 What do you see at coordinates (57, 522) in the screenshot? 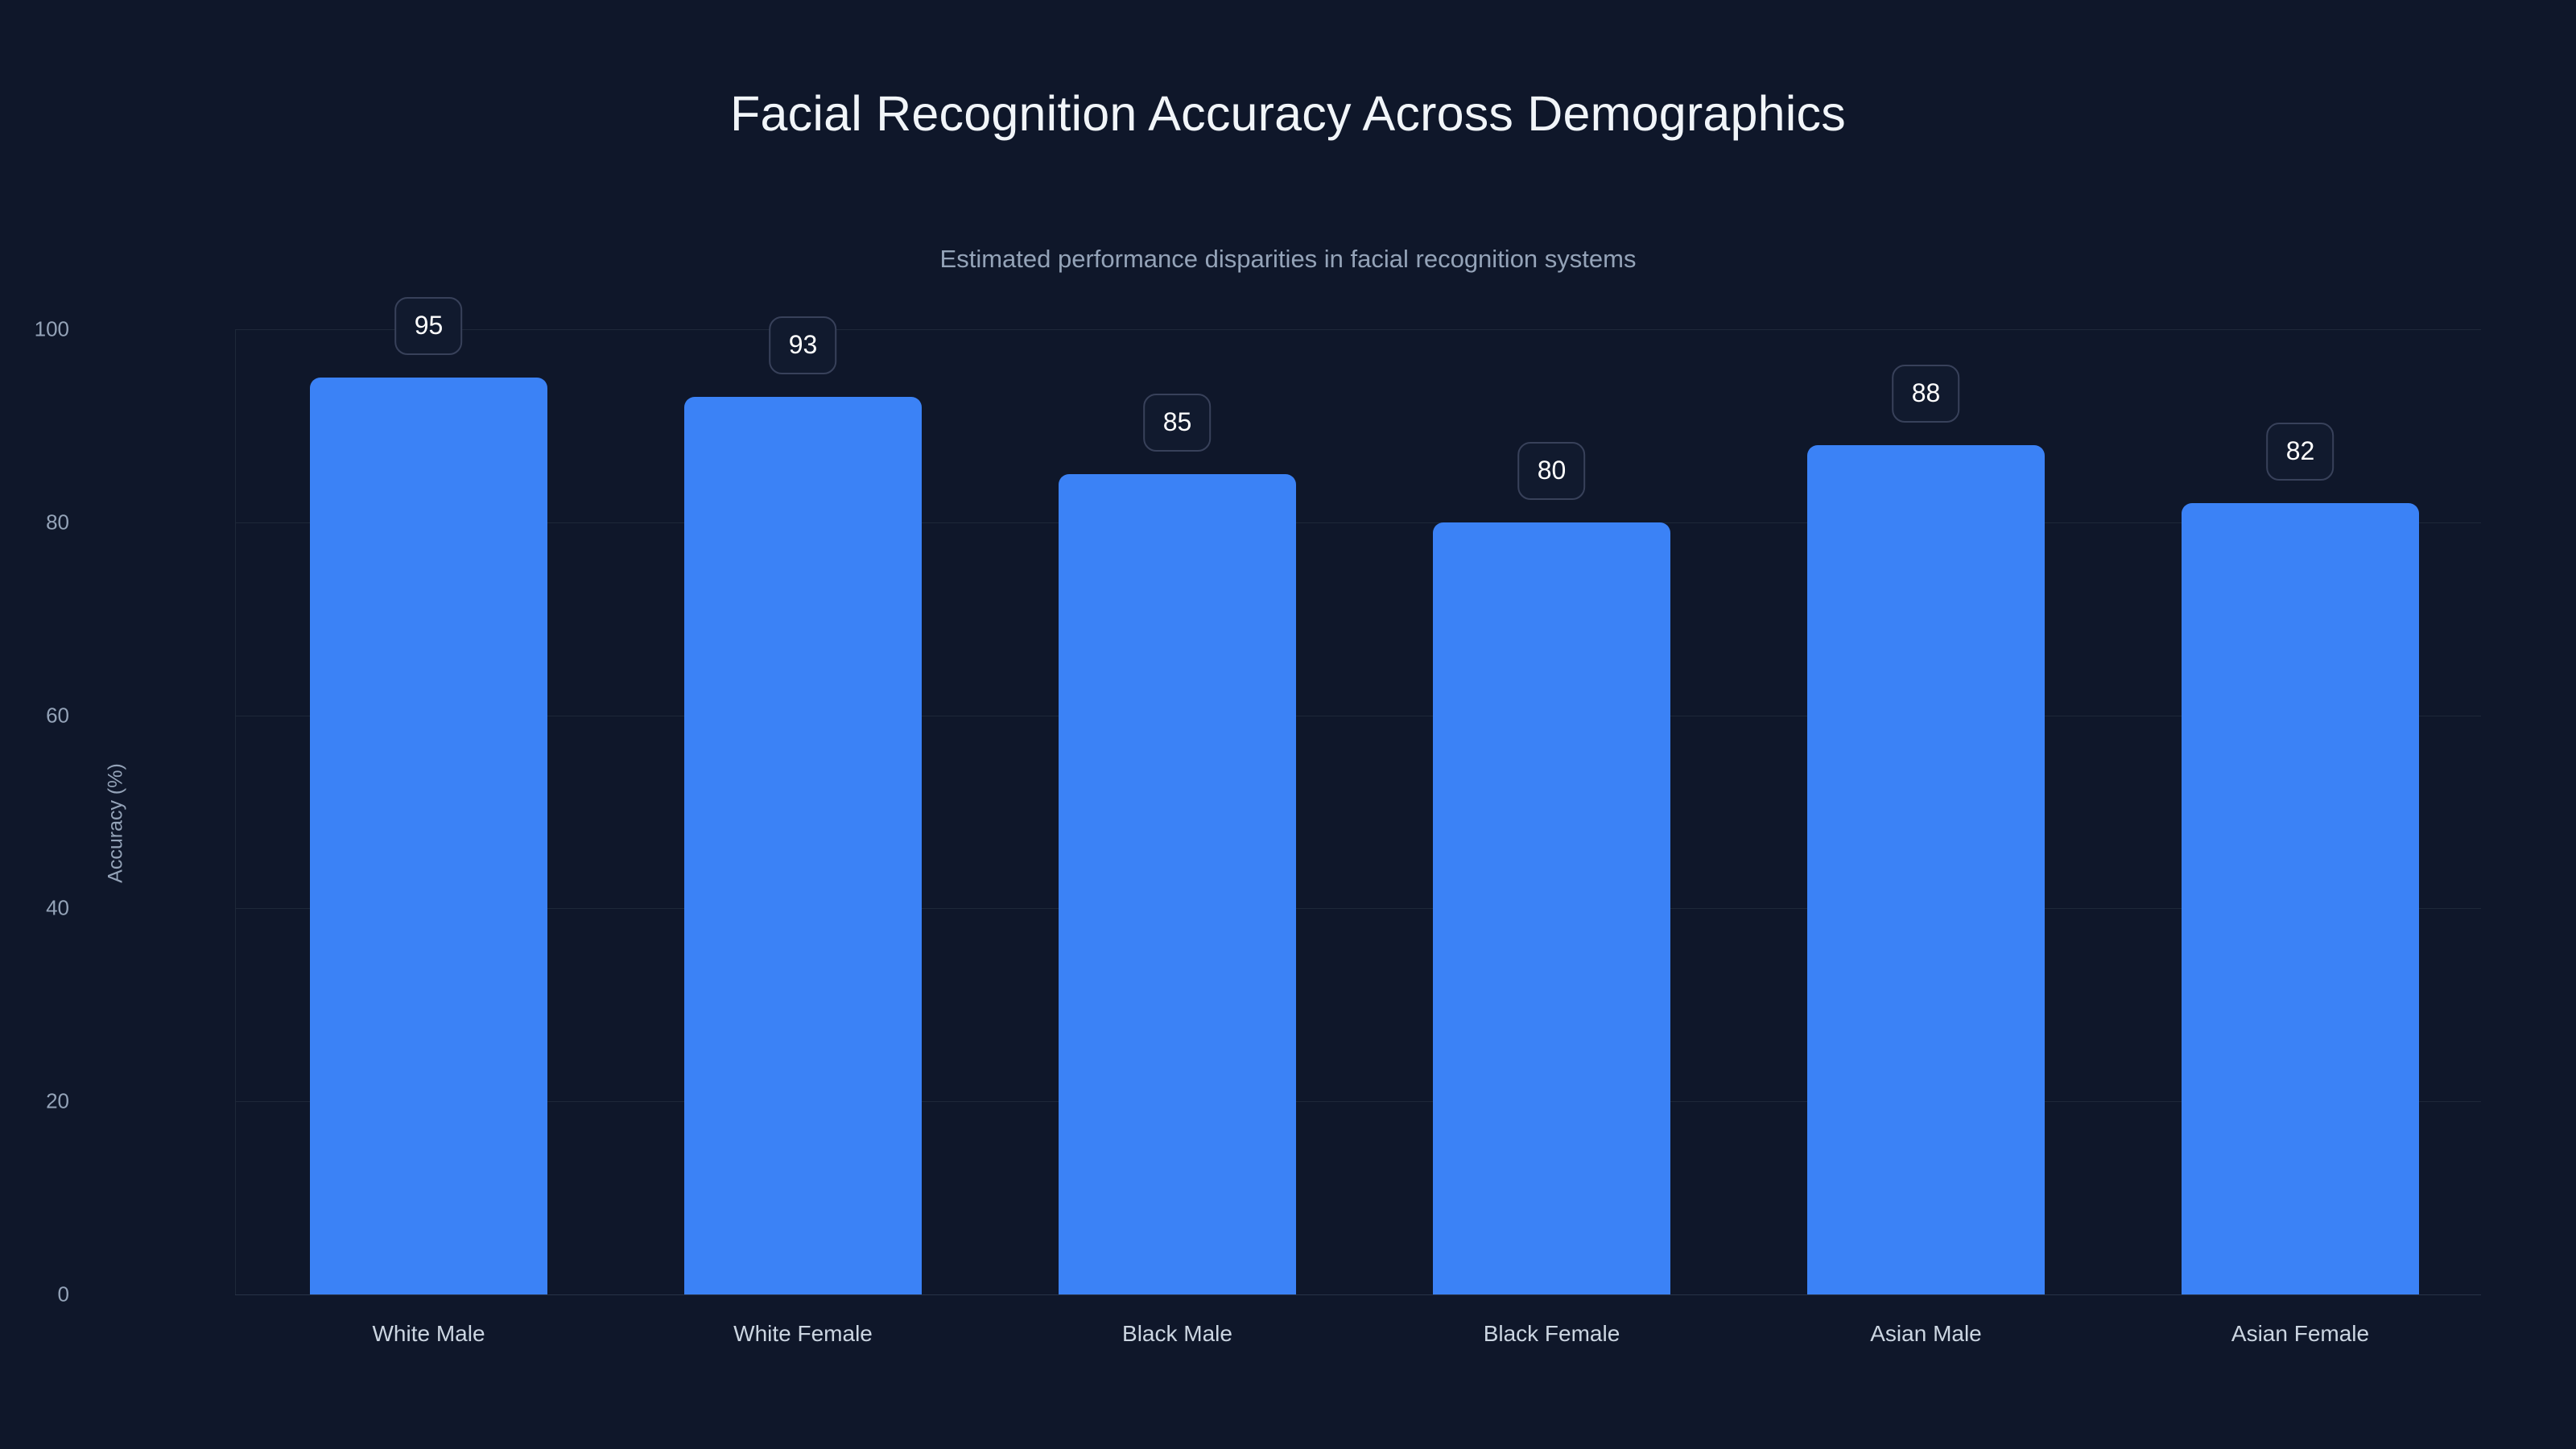
I see `y-tick-label-80: 80` at bounding box center [57, 522].